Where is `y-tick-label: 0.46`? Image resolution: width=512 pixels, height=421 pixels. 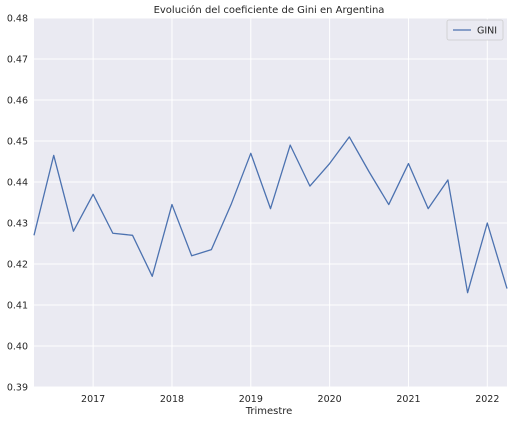 y-tick-label: 0.46 is located at coordinates (17, 101).